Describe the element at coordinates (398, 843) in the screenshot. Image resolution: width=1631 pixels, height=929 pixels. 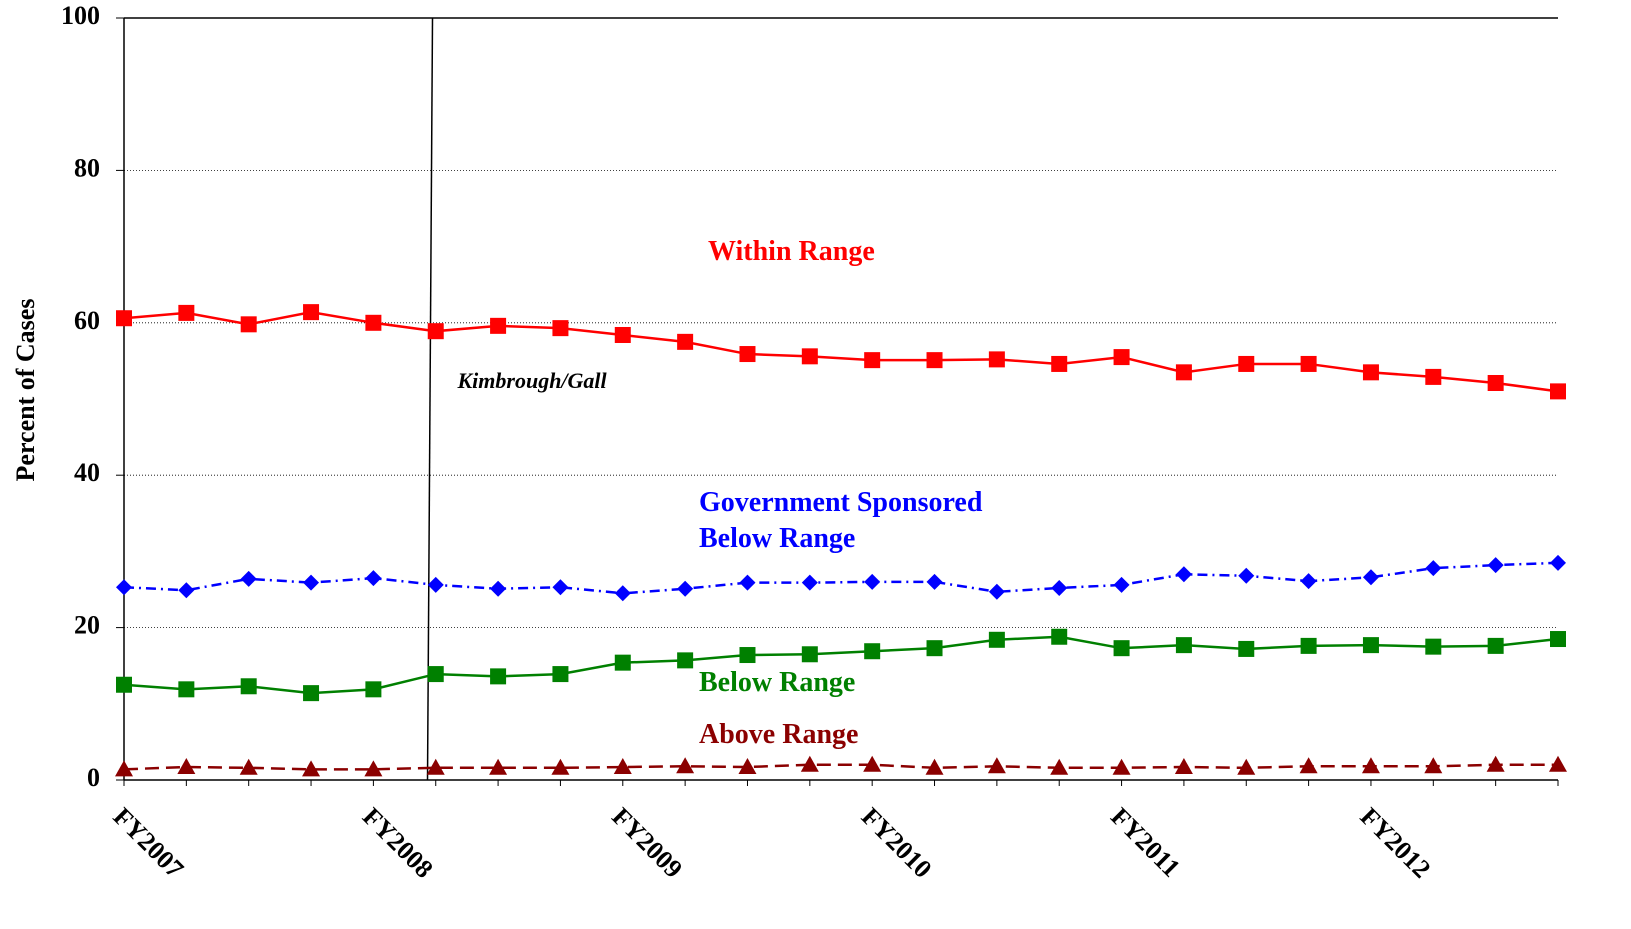
I see `x-tick-label: FY2008` at that location.